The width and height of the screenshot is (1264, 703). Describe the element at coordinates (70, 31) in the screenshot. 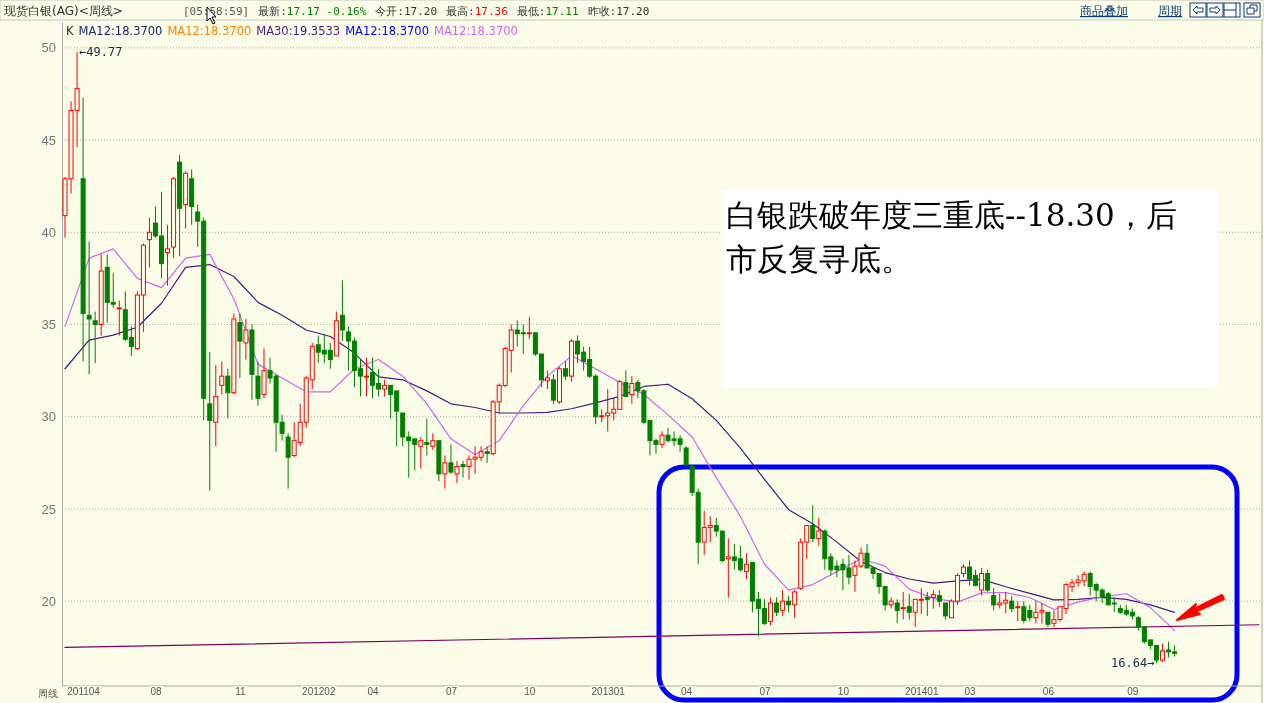

I see `annotation: K` at that location.